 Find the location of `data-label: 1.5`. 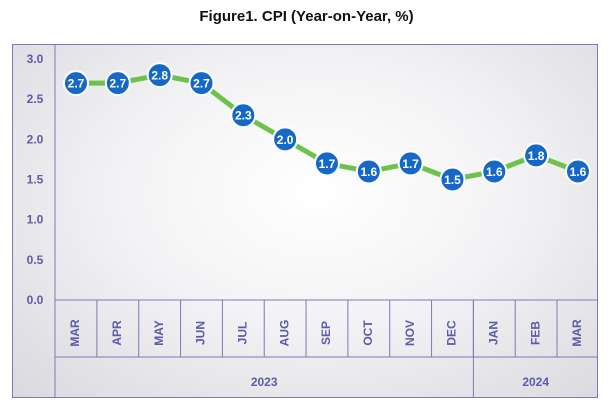

data-label: 1.5 is located at coordinates (452, 180).